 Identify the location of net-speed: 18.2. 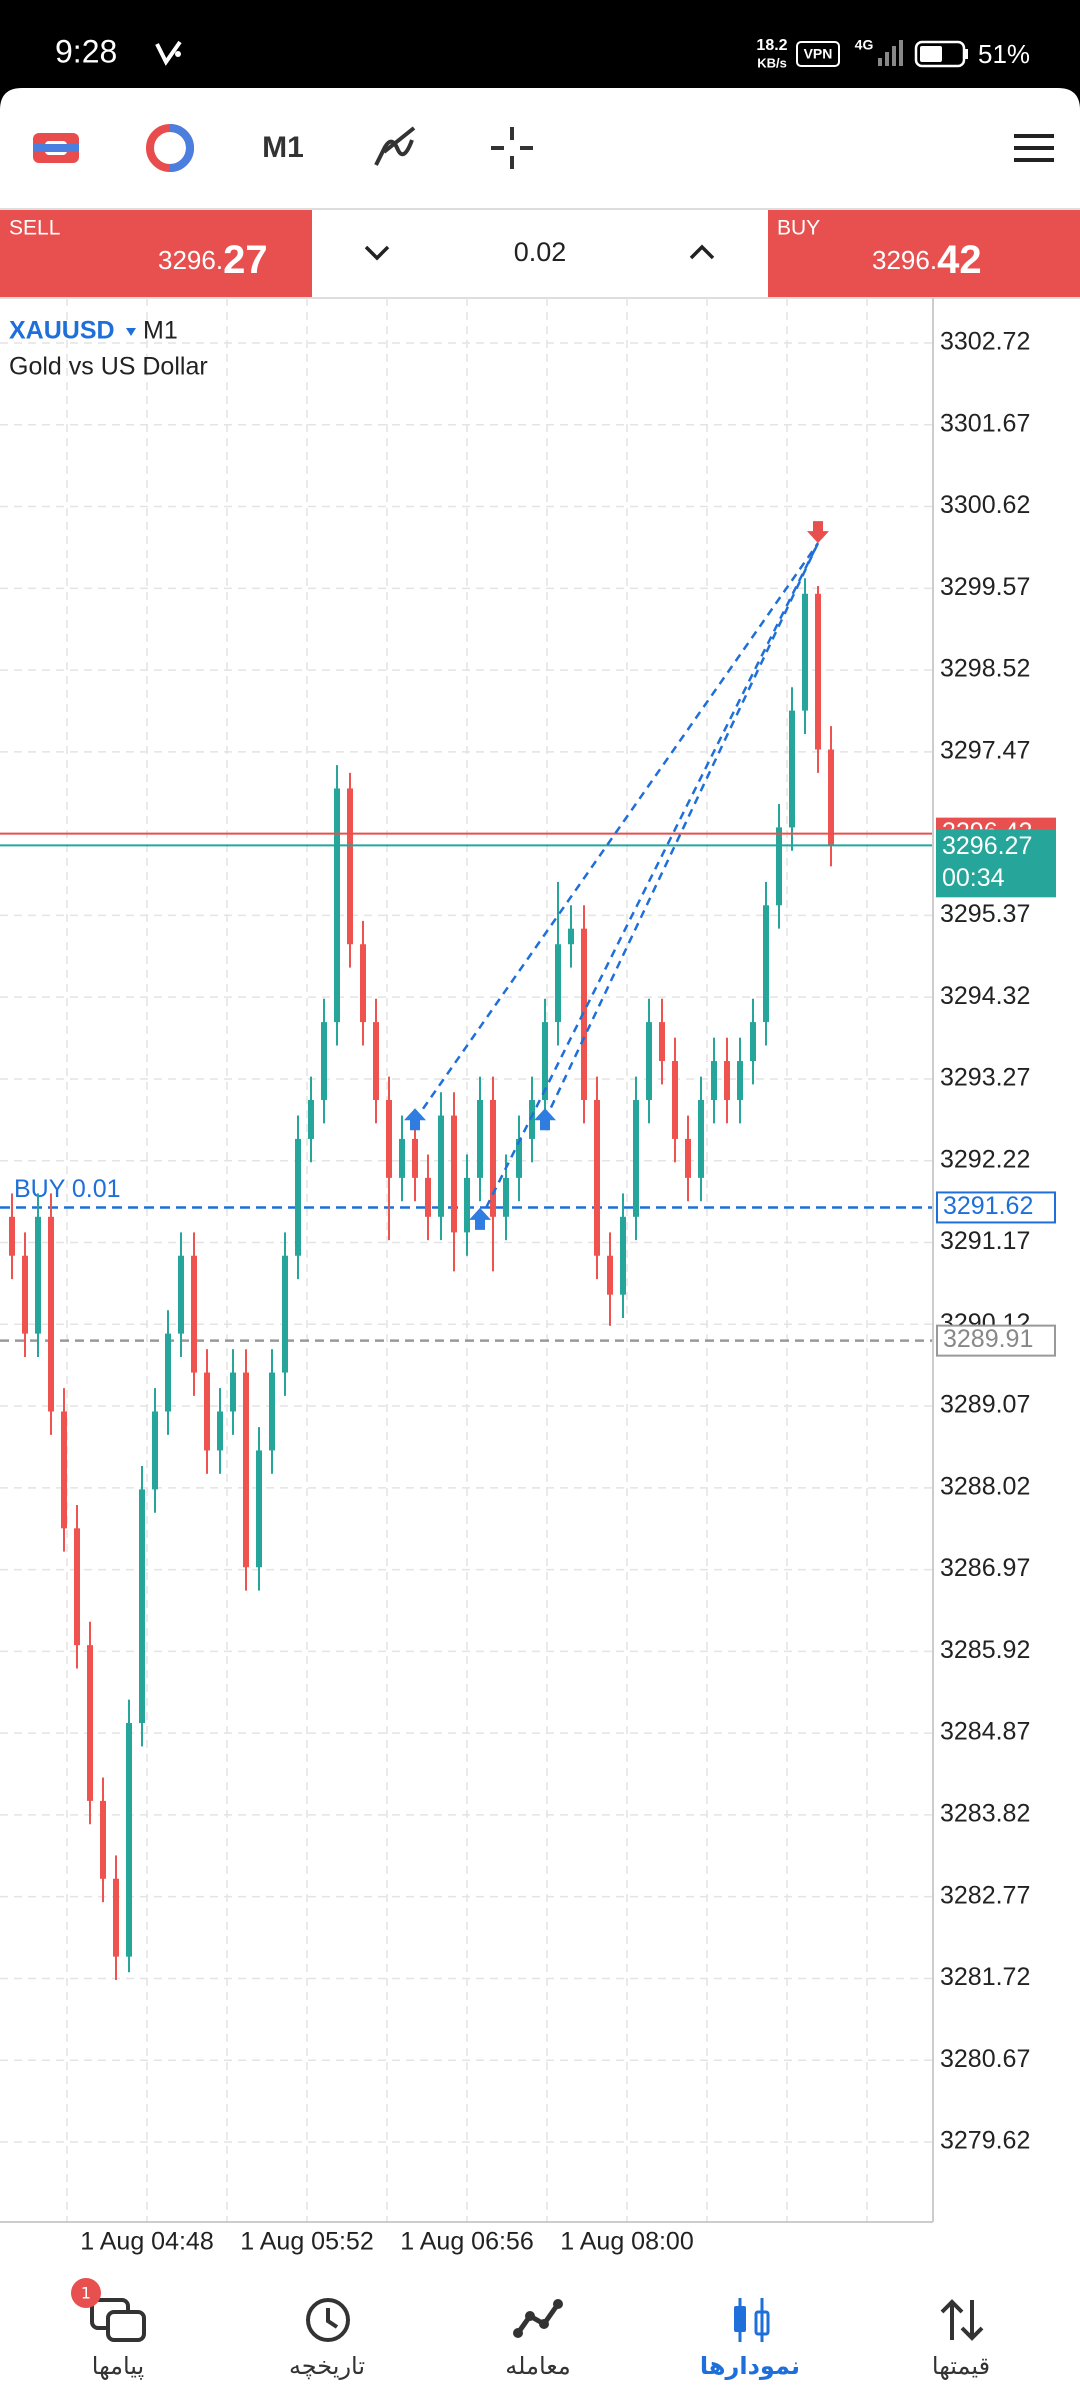
(771, 45).